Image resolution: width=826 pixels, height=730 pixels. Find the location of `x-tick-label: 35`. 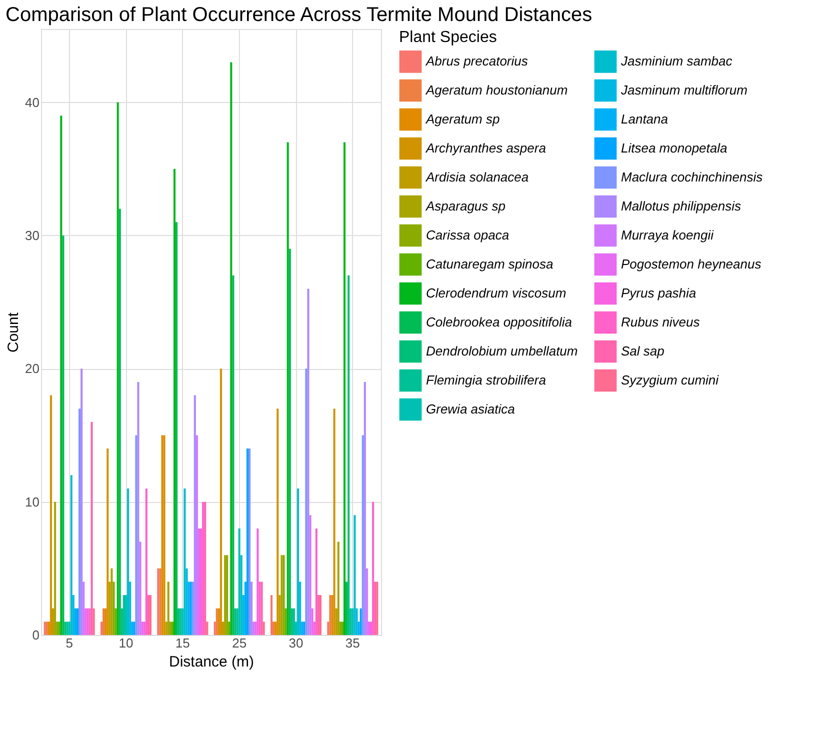

x-tick-label: 35 is located at coordinates (352, 643).